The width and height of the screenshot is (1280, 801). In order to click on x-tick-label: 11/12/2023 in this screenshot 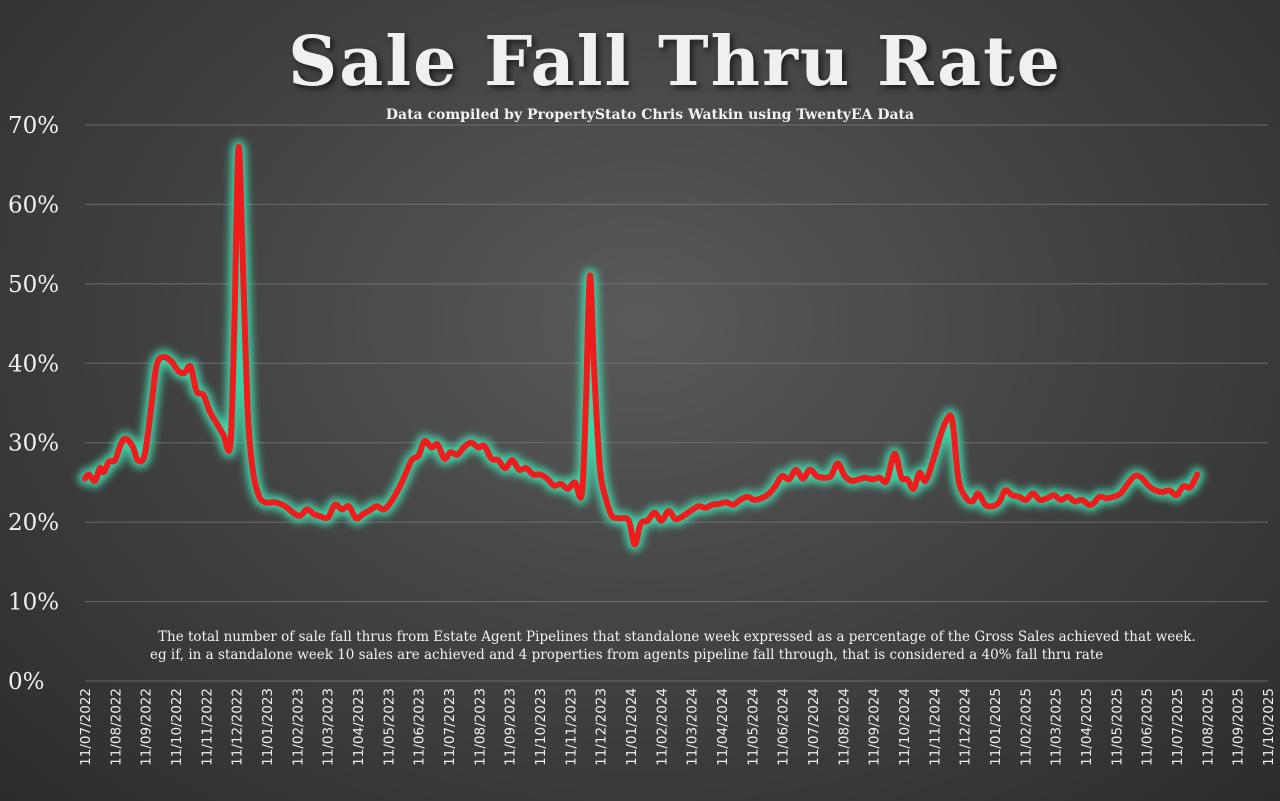, I will do `click(602, 727)`.